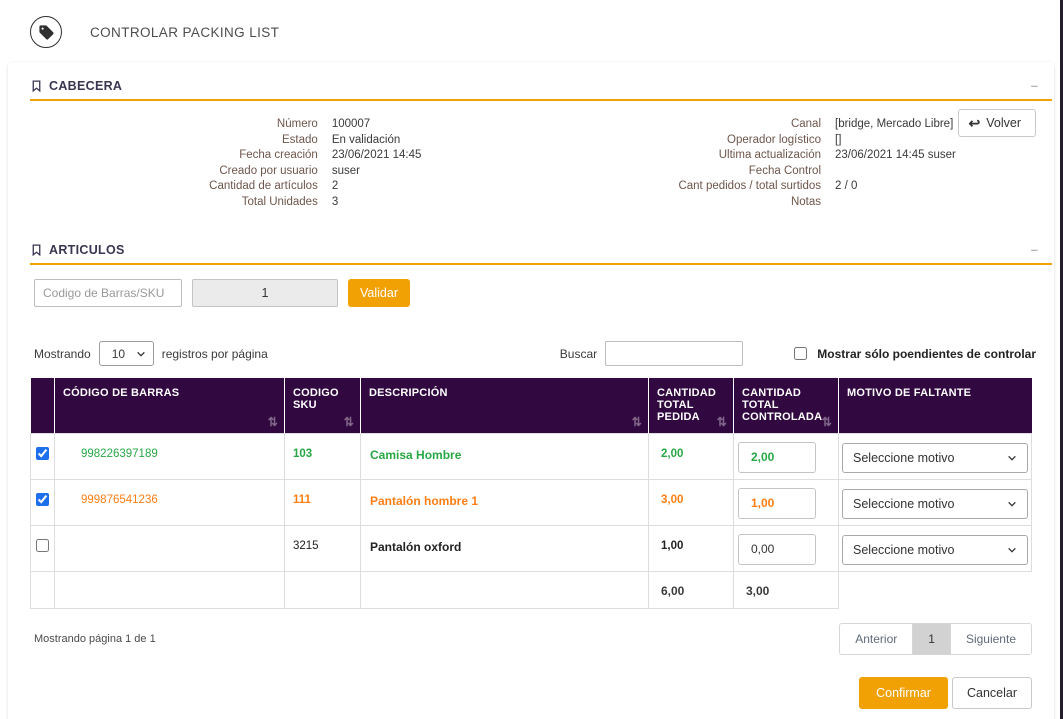 Image resolution: width=1063 pixels, height=719 pixels. I want to click on cell-descripcion: Camisa Hombre, so click(504, 456).